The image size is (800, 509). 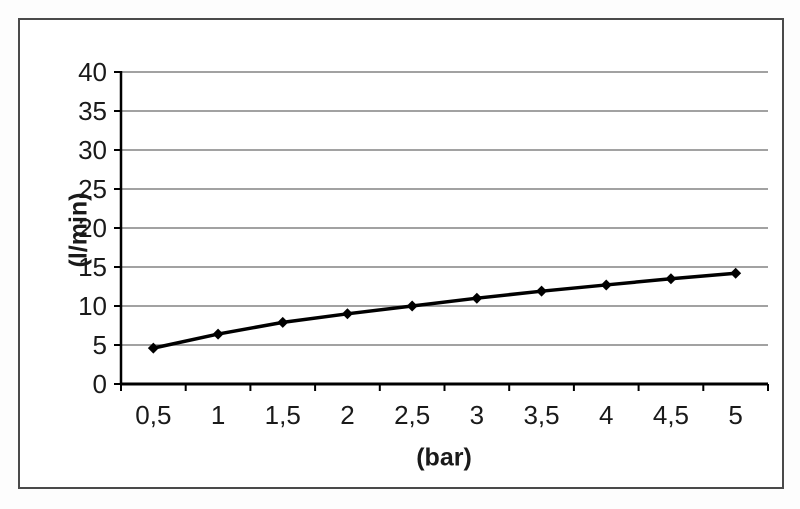 What do you see at coordinates (477, 415) in the screenshot?
I see `x-tick-label: 3` at bounding box center [477, 415].